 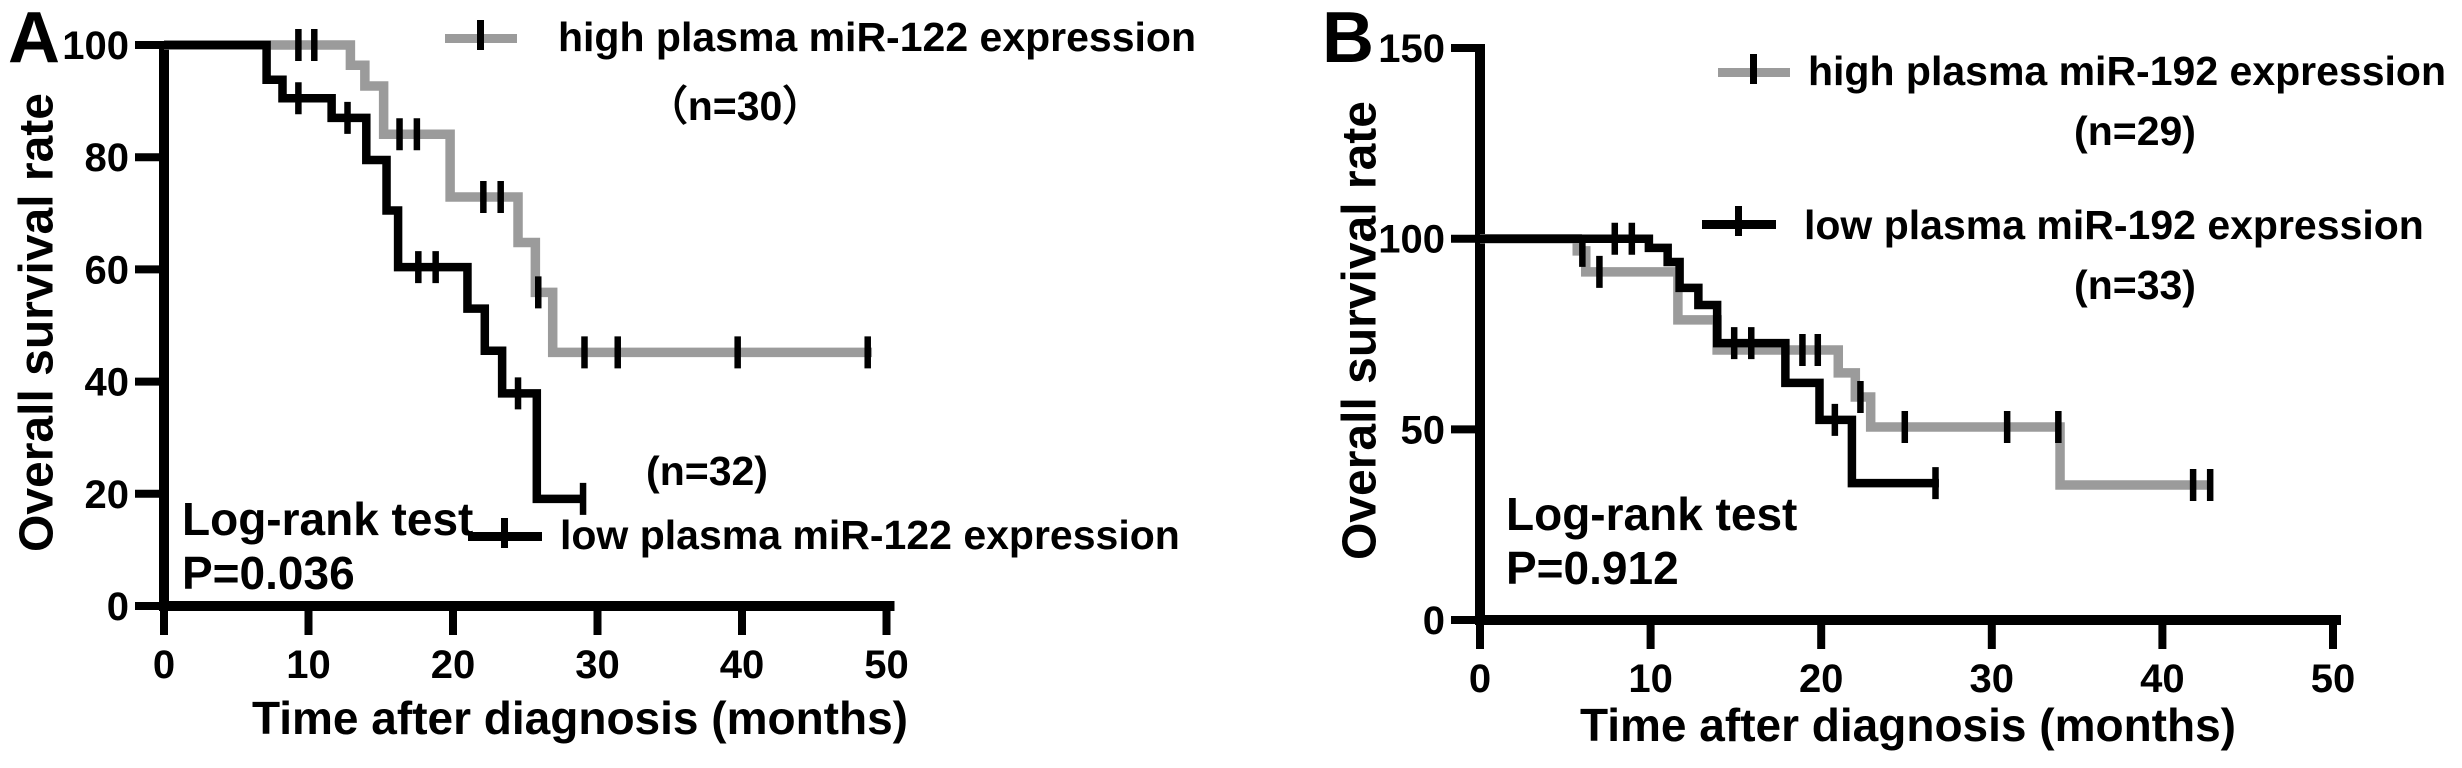 What do you see at coordinates (107, 158) in the screenshot?
I see `y-tick-label-A: 80` at bounding box center [107, 158].